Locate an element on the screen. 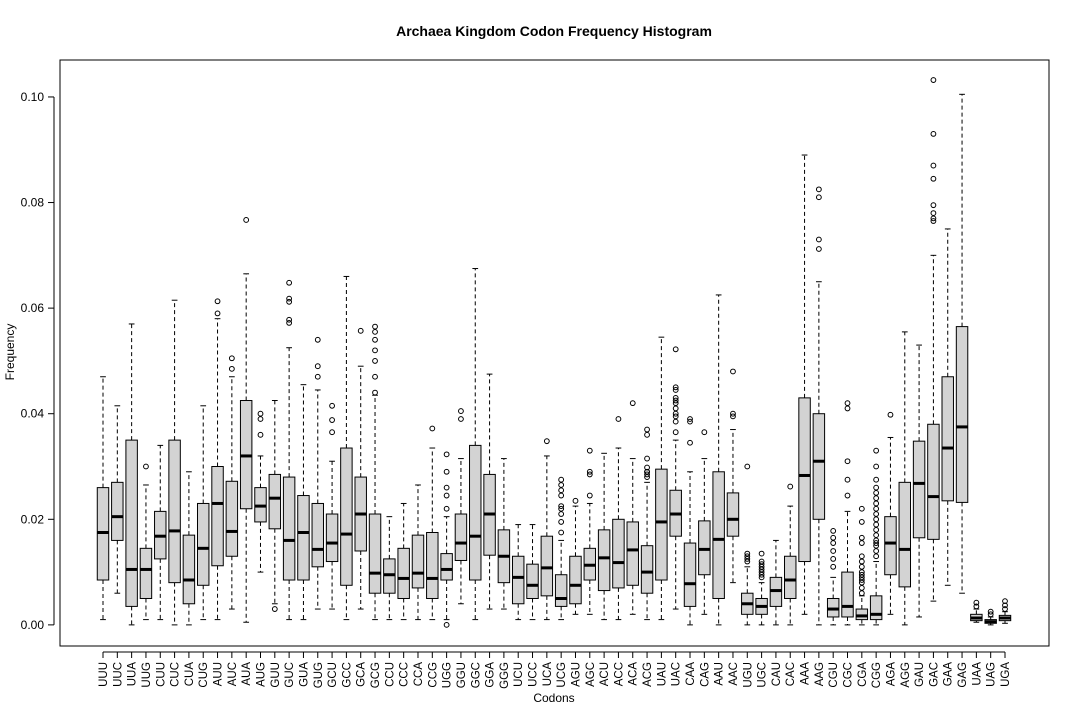 The width and height of the screenshot is (1080, 720). x-tick-label: UAG is located at coordinates (992, 674).